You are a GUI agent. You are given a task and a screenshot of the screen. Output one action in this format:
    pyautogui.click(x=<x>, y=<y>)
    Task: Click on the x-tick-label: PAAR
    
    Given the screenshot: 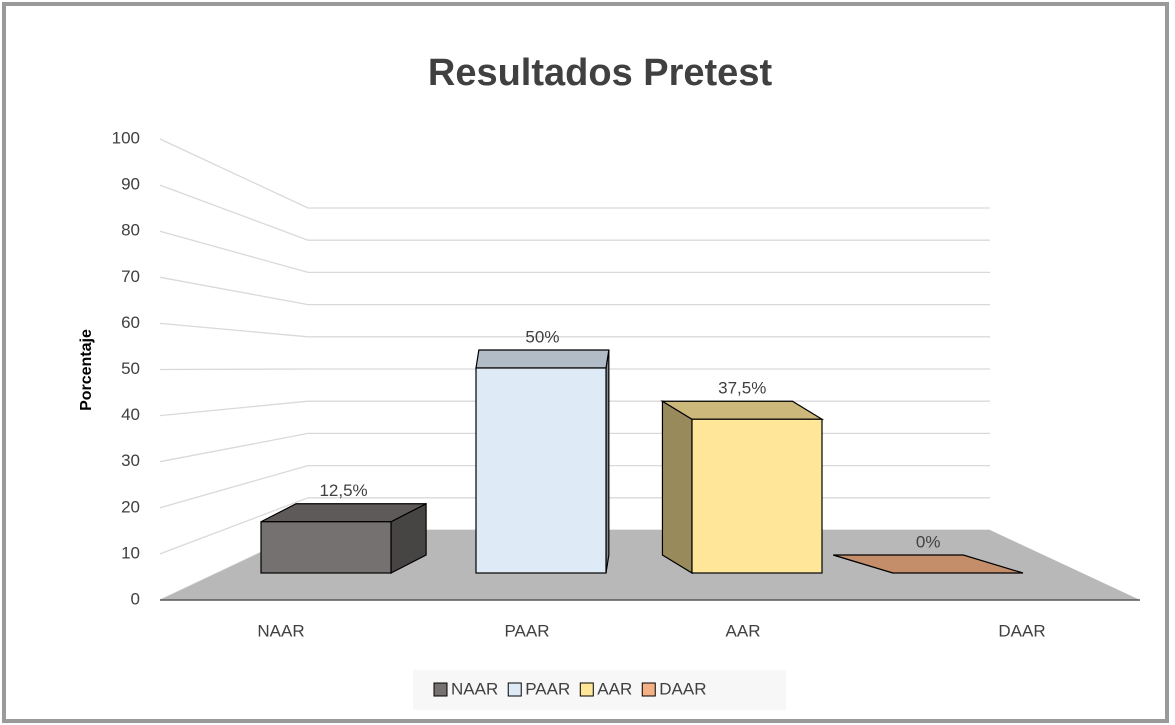 What is the action you would take?
    pyautogui.click(x=526, y=630)
    